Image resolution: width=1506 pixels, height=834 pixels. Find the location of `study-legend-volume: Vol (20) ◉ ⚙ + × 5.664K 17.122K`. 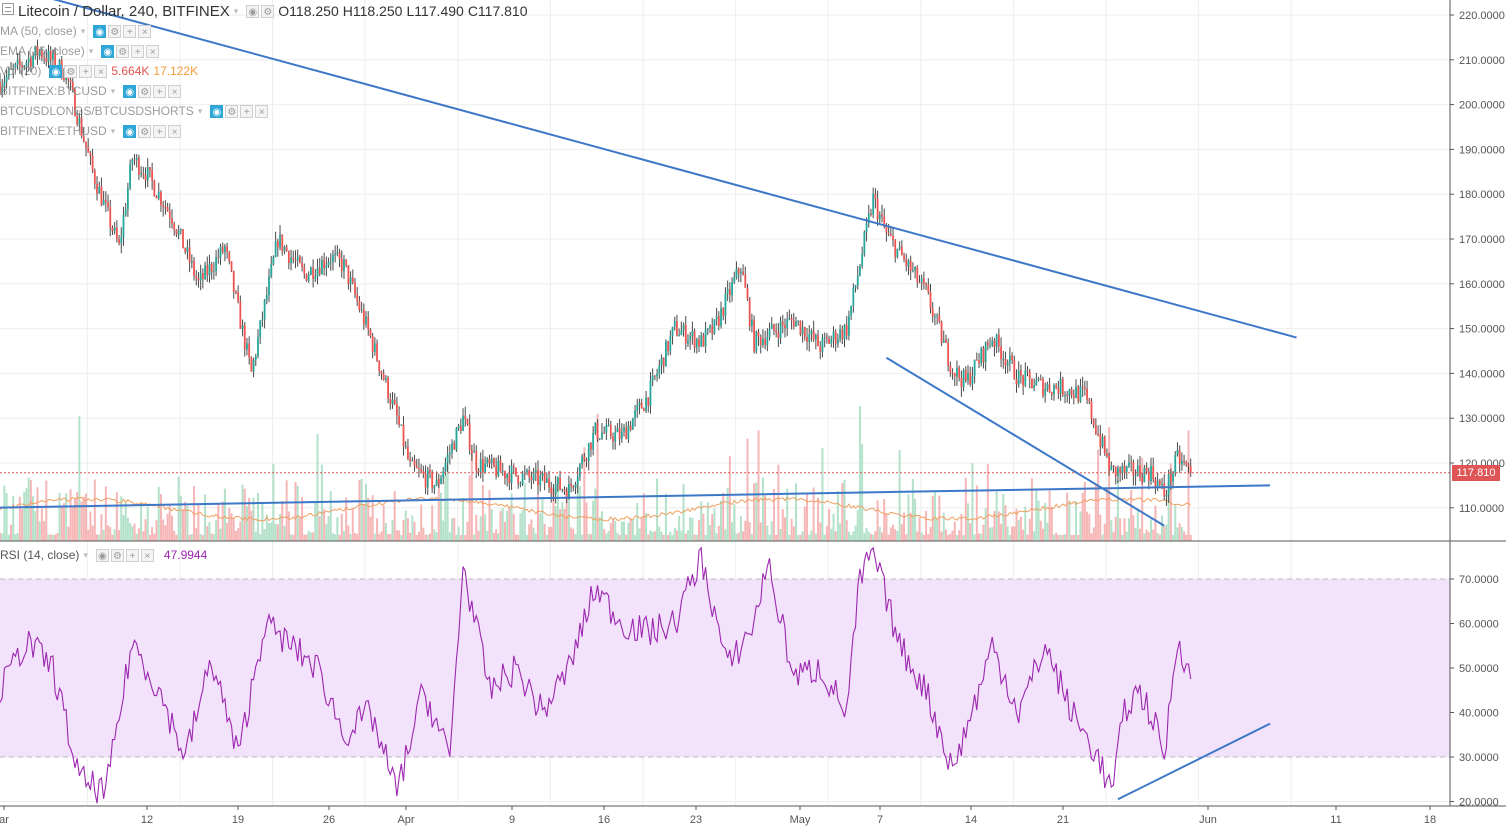

study-legend-volume: Vol (20) ◉ ⚙ + × 5.664K 17.122K is located at coordinates (99, 71).